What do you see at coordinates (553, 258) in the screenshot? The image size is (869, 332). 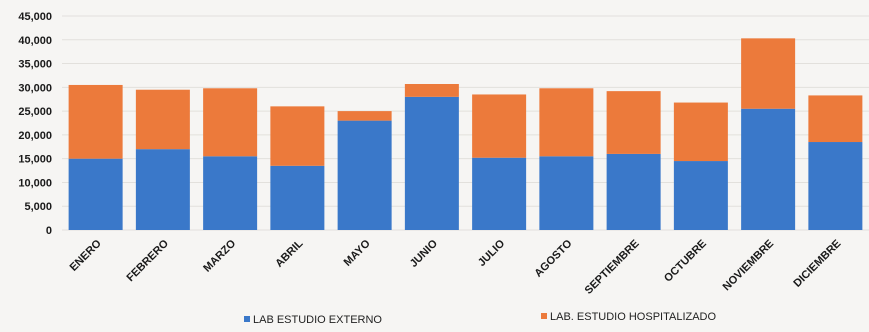 I see `x-tick-label: AGOSTO` at bounding box center [553, 258].